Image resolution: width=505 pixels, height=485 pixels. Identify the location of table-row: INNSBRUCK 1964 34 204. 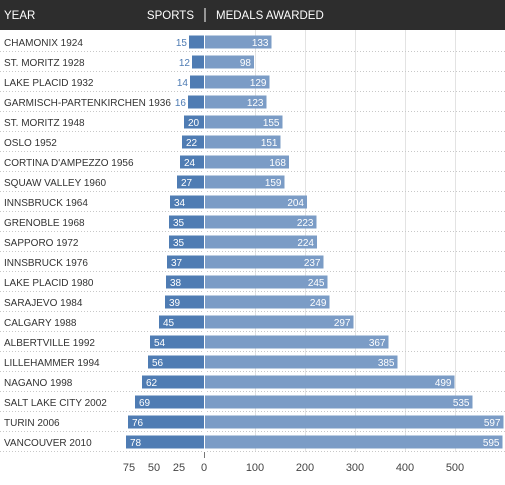
(252, 203).